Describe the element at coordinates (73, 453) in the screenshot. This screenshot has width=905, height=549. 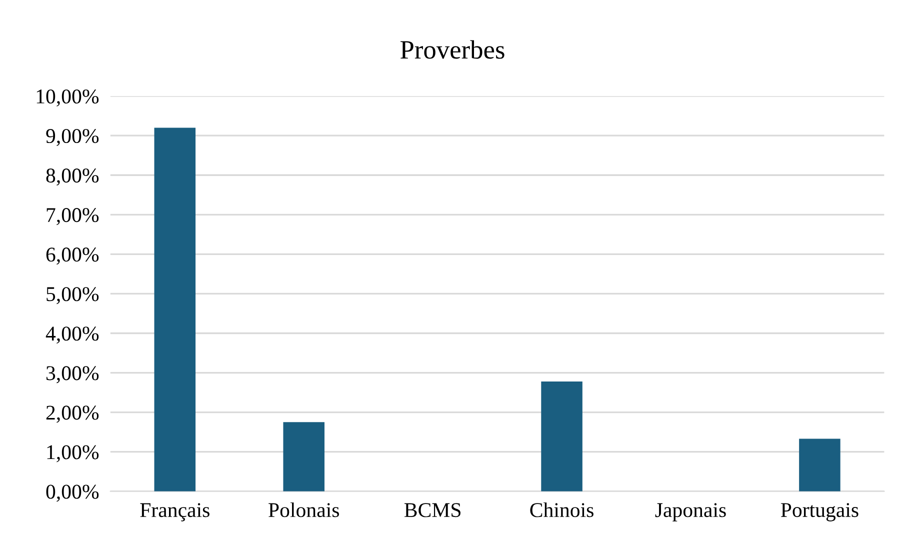
I see `y-tick-label: 1,00%` at that location.